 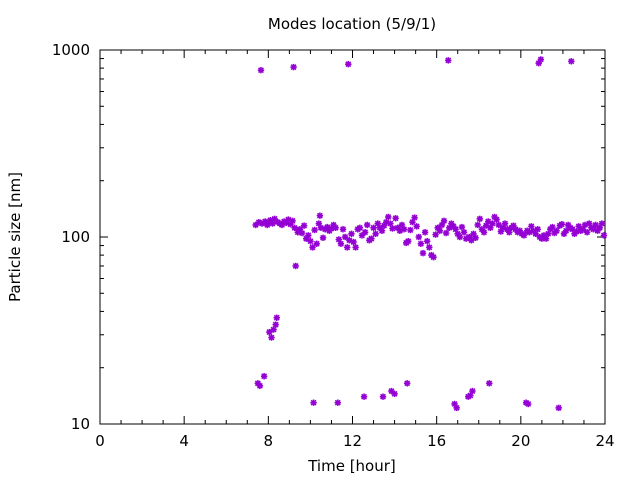 I want to click on x-tick-label: 8, so click(x=269, y=441).